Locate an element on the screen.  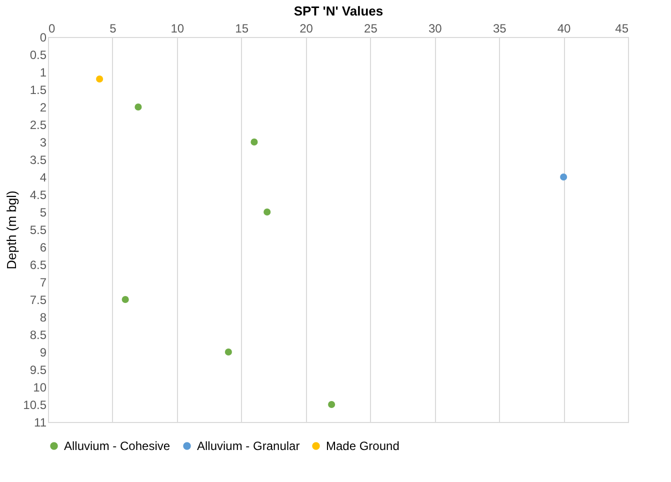
y-tick-label: 3.5 is located at coordinates (38, 160).